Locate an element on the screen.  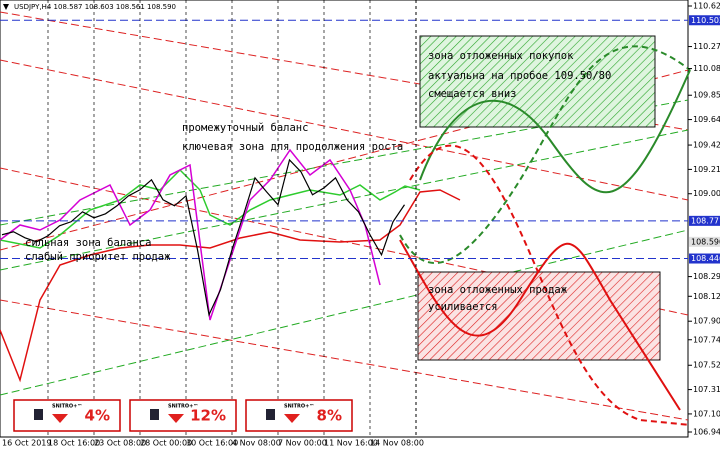
annotation: зона отложенных продаж is located at coordinates (498, 290).